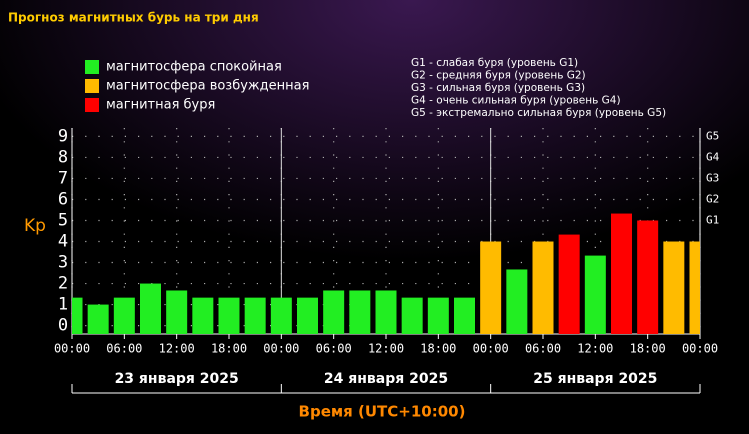 Image resolution: width=749 pixels, height=434 pixels. I want to click on y-tick-label: 5, so click(63, 220).